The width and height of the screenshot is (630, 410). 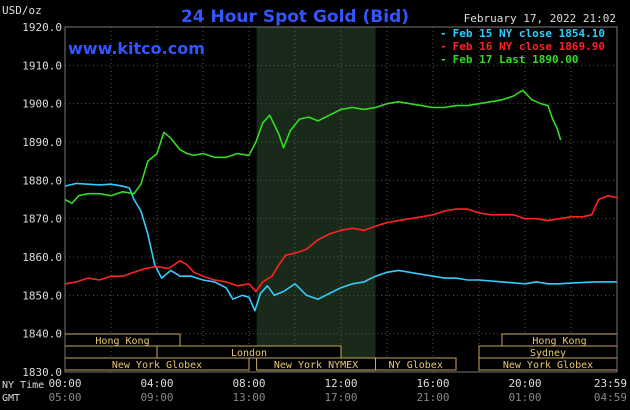 I want to click on x-tick-label-ny: 20:00, so click(x=524, y=383).